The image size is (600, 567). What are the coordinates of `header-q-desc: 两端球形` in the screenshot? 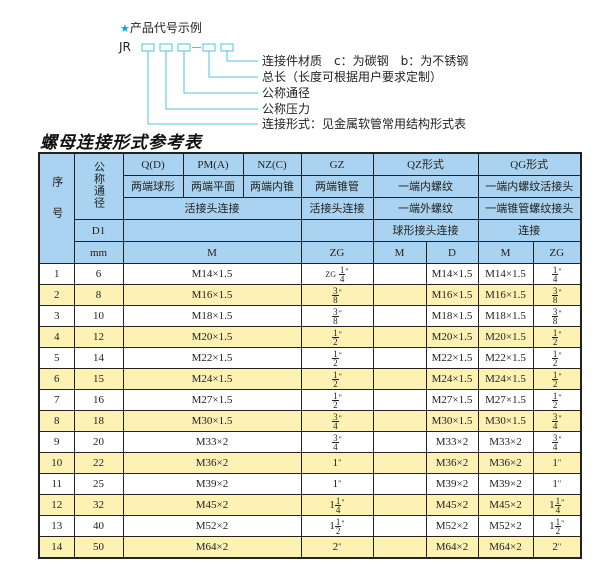 It's located at (153, 186).